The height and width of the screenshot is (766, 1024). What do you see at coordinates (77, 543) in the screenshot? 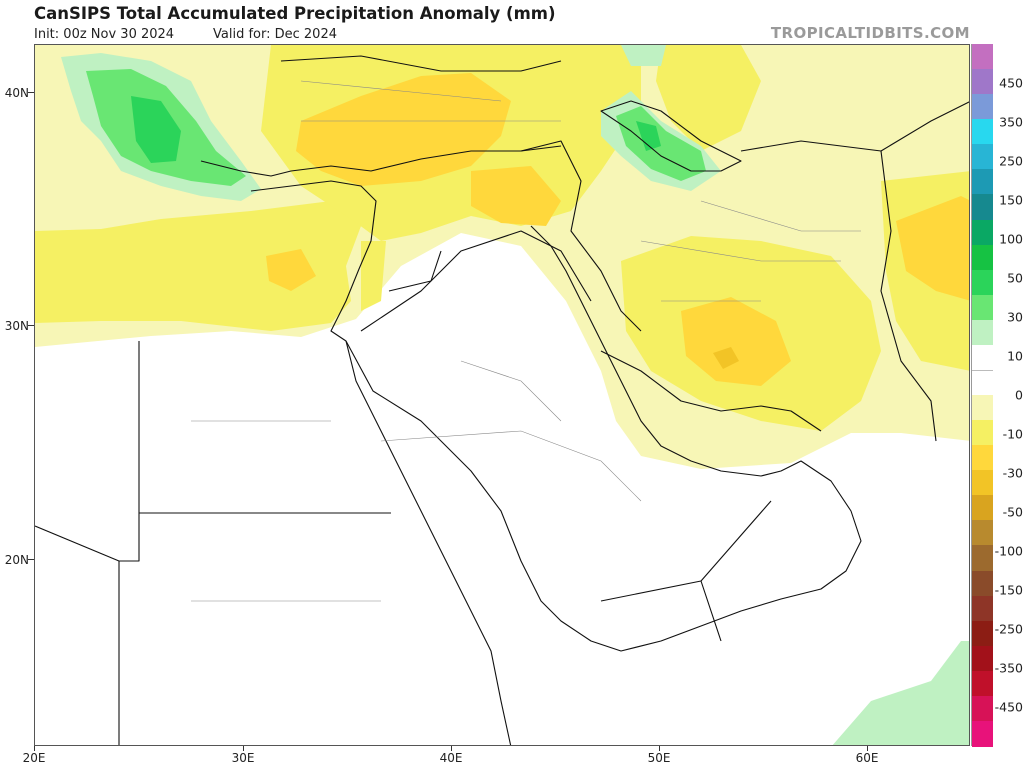
I see `sinai-border` at bounding box center [77, 543].